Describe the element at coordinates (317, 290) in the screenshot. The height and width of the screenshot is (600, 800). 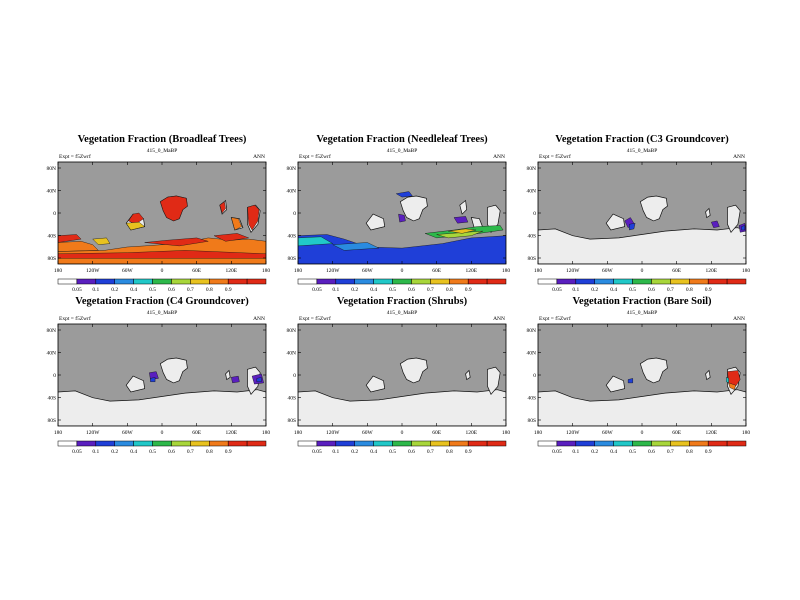
I see `colorbar-label: 0.05` at that location.